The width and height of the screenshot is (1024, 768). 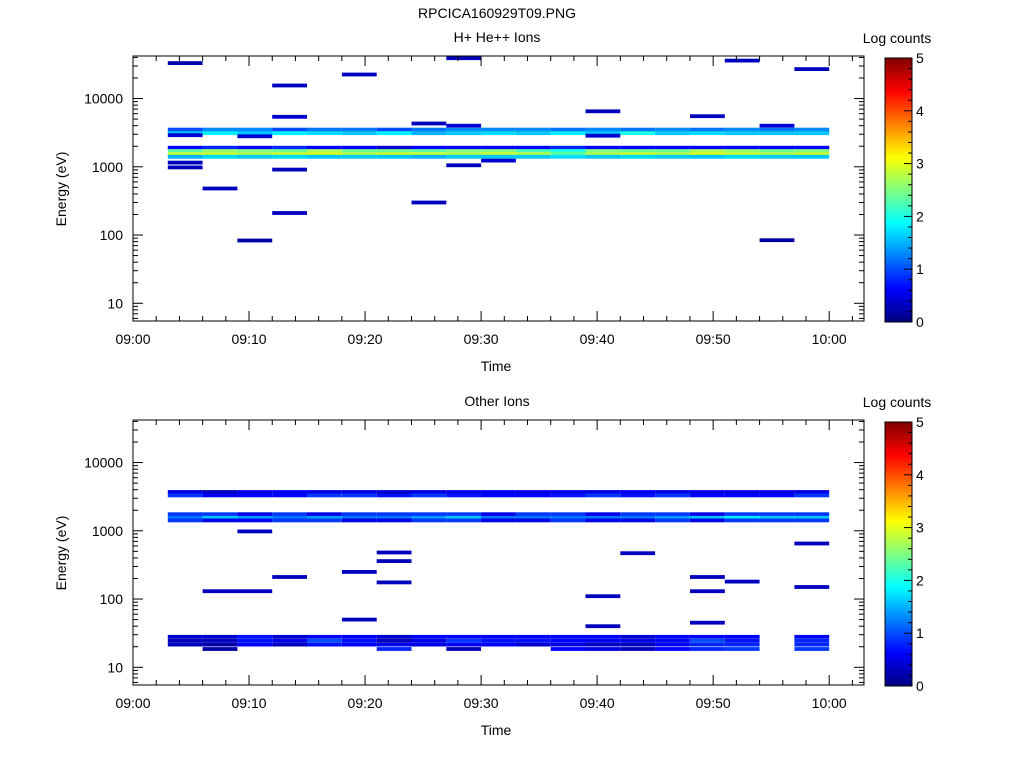 What do you see at coordinates (61, 553) in the screenshot?
I see `y-axis-label: Energy (eV)` at bounding box center [61, 553].